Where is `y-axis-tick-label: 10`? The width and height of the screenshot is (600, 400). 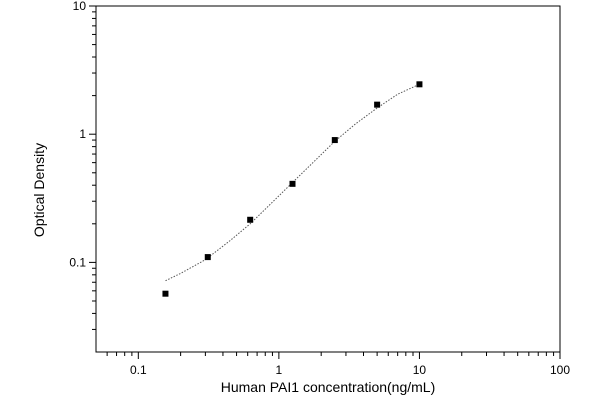
y-axis-tick-label: 10 is located at coordinates (80, 6).